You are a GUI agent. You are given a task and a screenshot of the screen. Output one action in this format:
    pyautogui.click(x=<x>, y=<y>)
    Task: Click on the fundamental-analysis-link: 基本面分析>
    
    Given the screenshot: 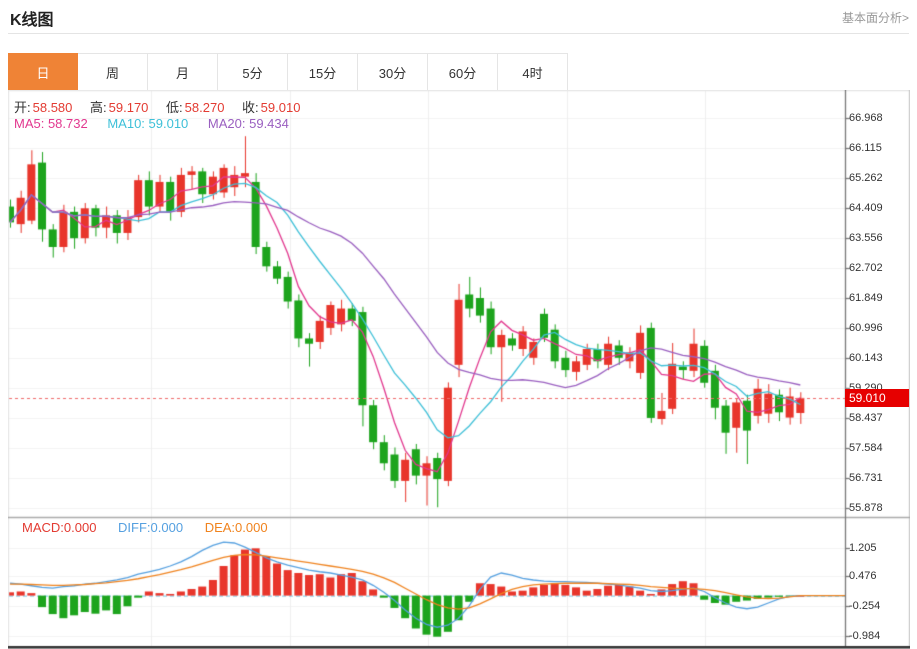 What is the action you would take?
    pyautogui.click(x=875, y=18)
    